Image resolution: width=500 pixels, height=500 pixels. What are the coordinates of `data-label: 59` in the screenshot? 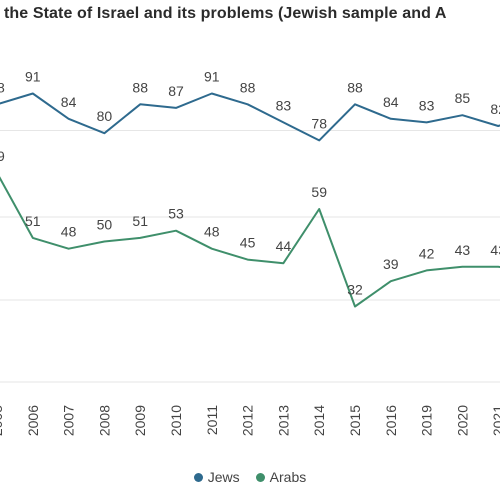 It's located at (319, 192).